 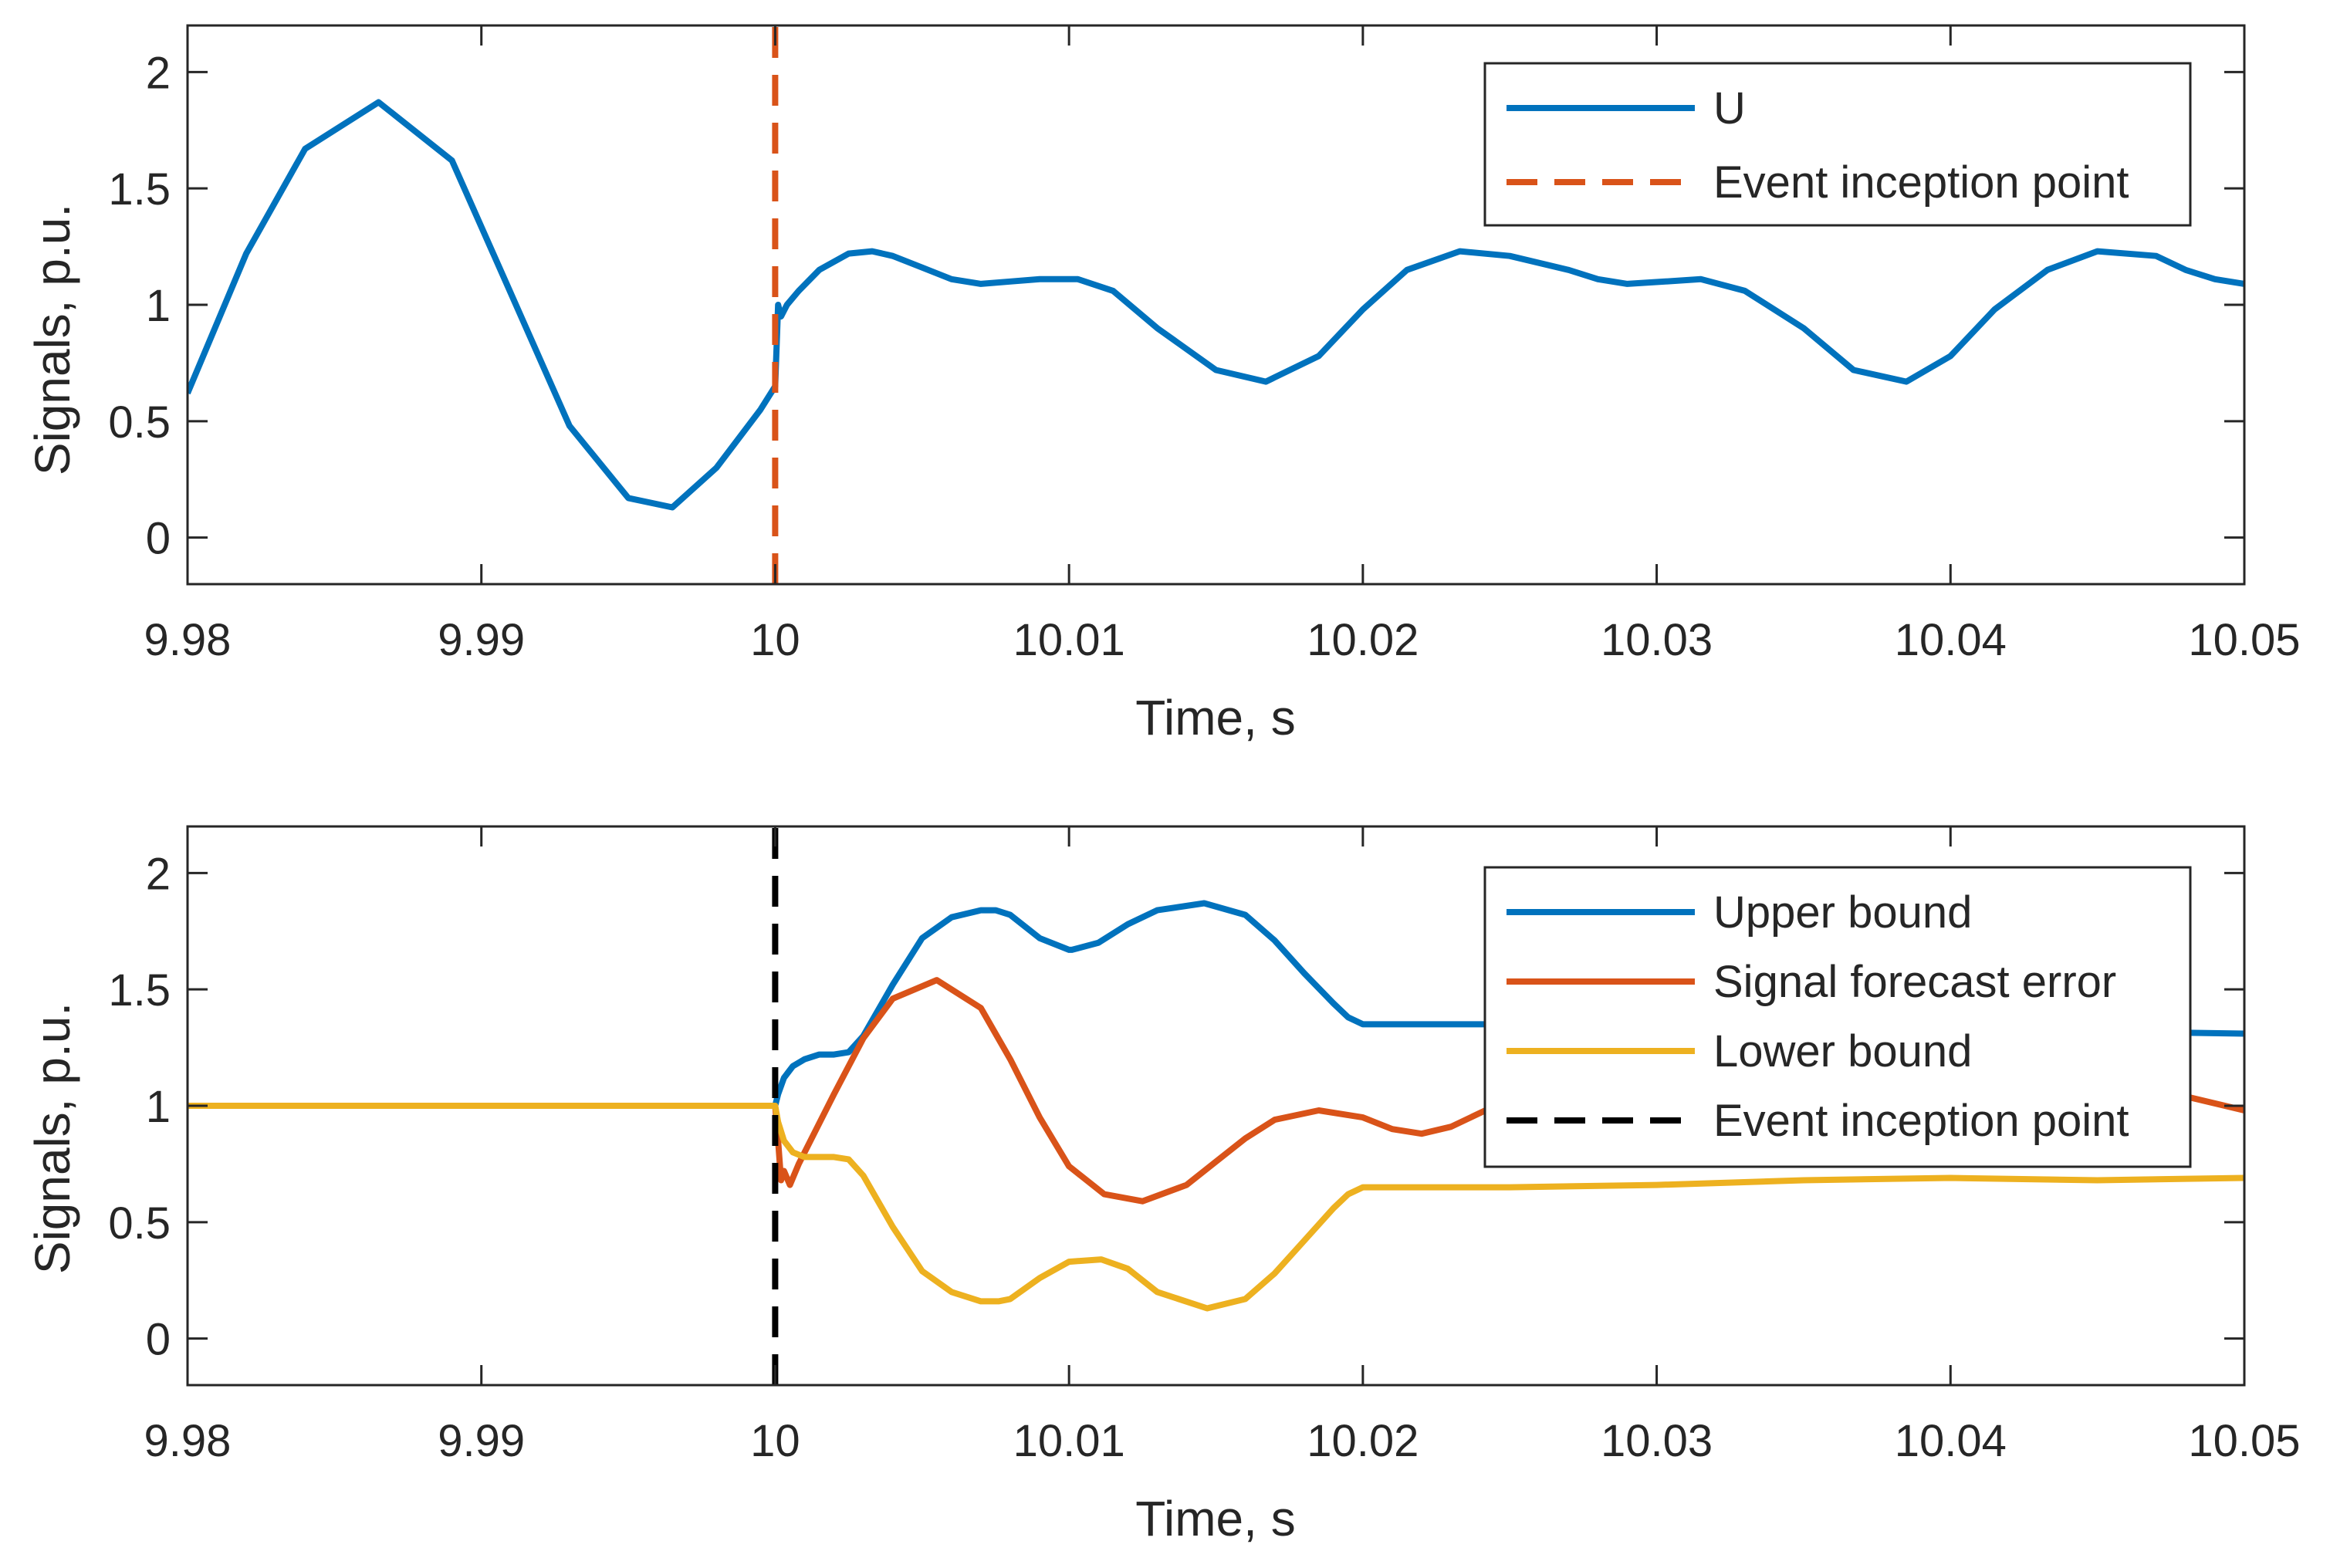 What do you see at coordinates (1216, 1004) in the screenshot?
I see `series-line-upper-bound` at bounding box center [1216, 1004].